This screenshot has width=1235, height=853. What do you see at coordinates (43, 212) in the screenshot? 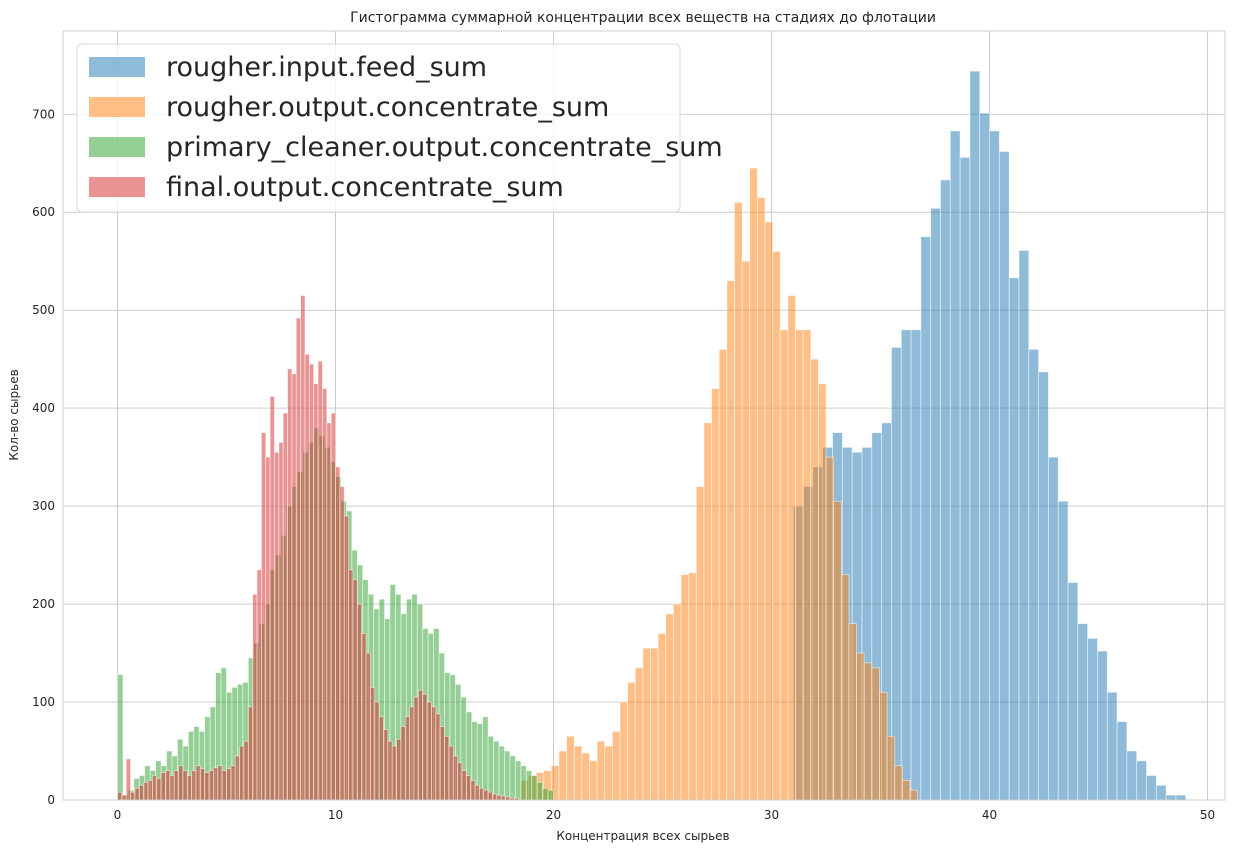
I see `y-tick-label-6: 600` at bounding box center [43, 212].